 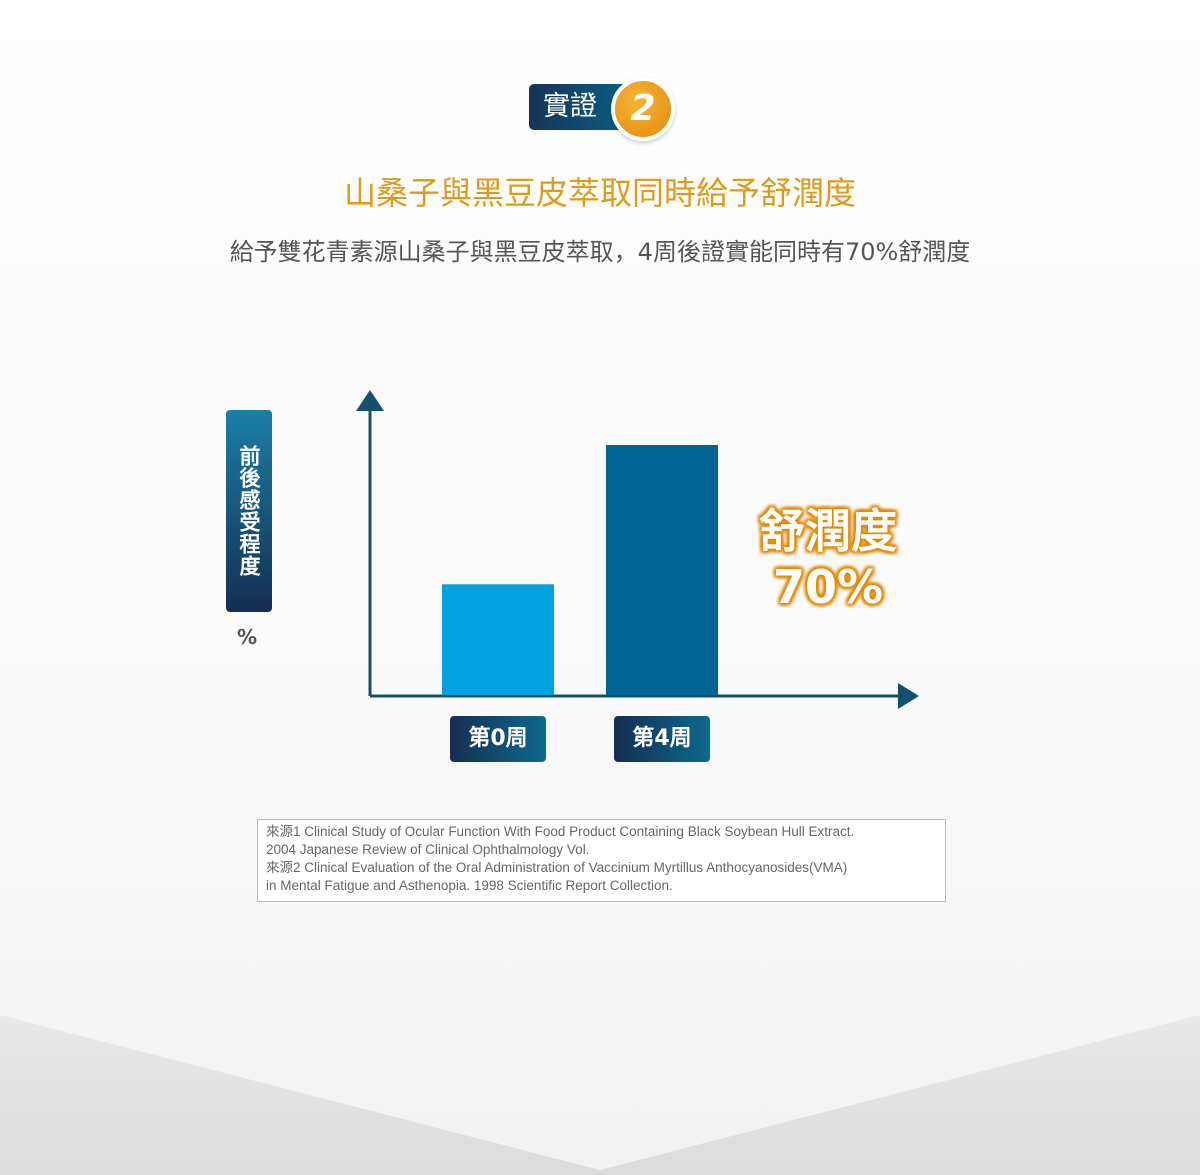 What do you see at coordinates (828, 587) in the screenshot?
I see `callout-line2: 70%` at bounding box center [828, 587].